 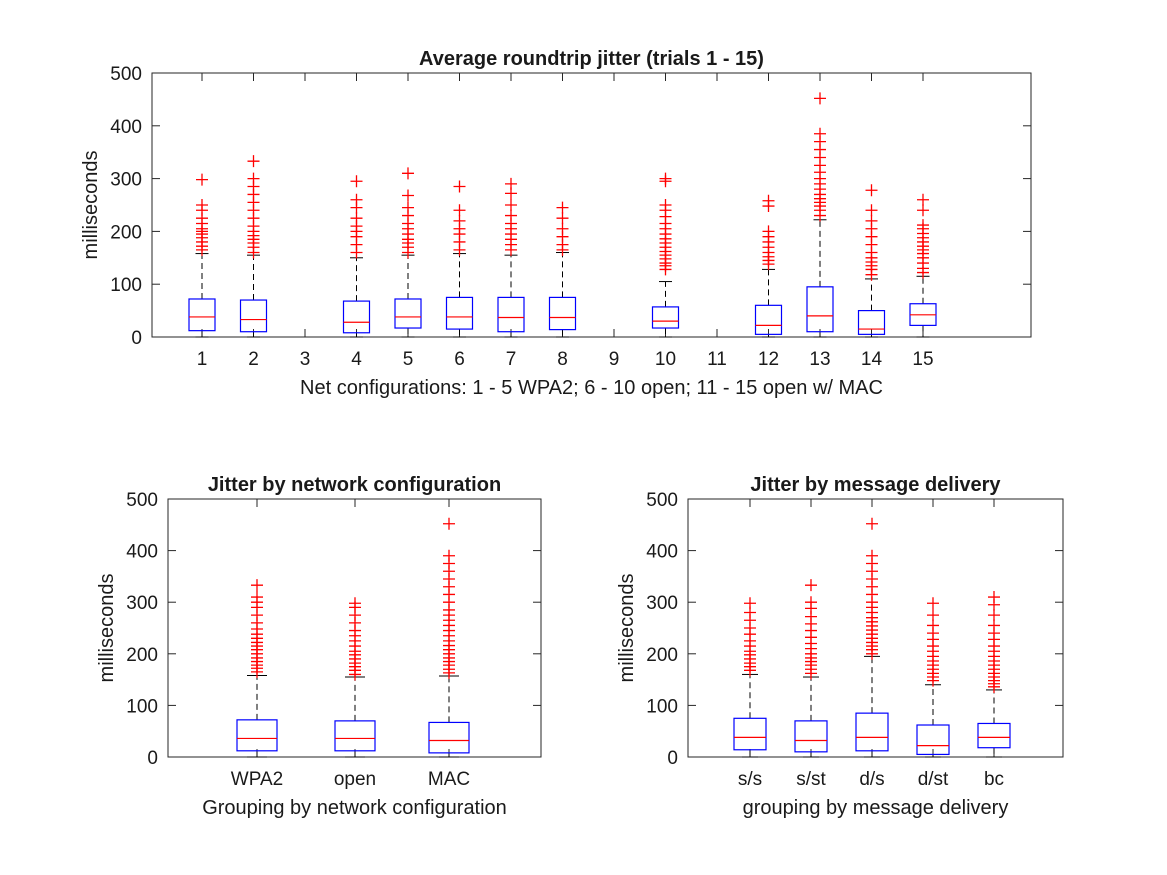 What do you see at coordinates (750, 779) in the screenshot?
I see `x-tick-label: s/s` at bounding box center [750, 779].